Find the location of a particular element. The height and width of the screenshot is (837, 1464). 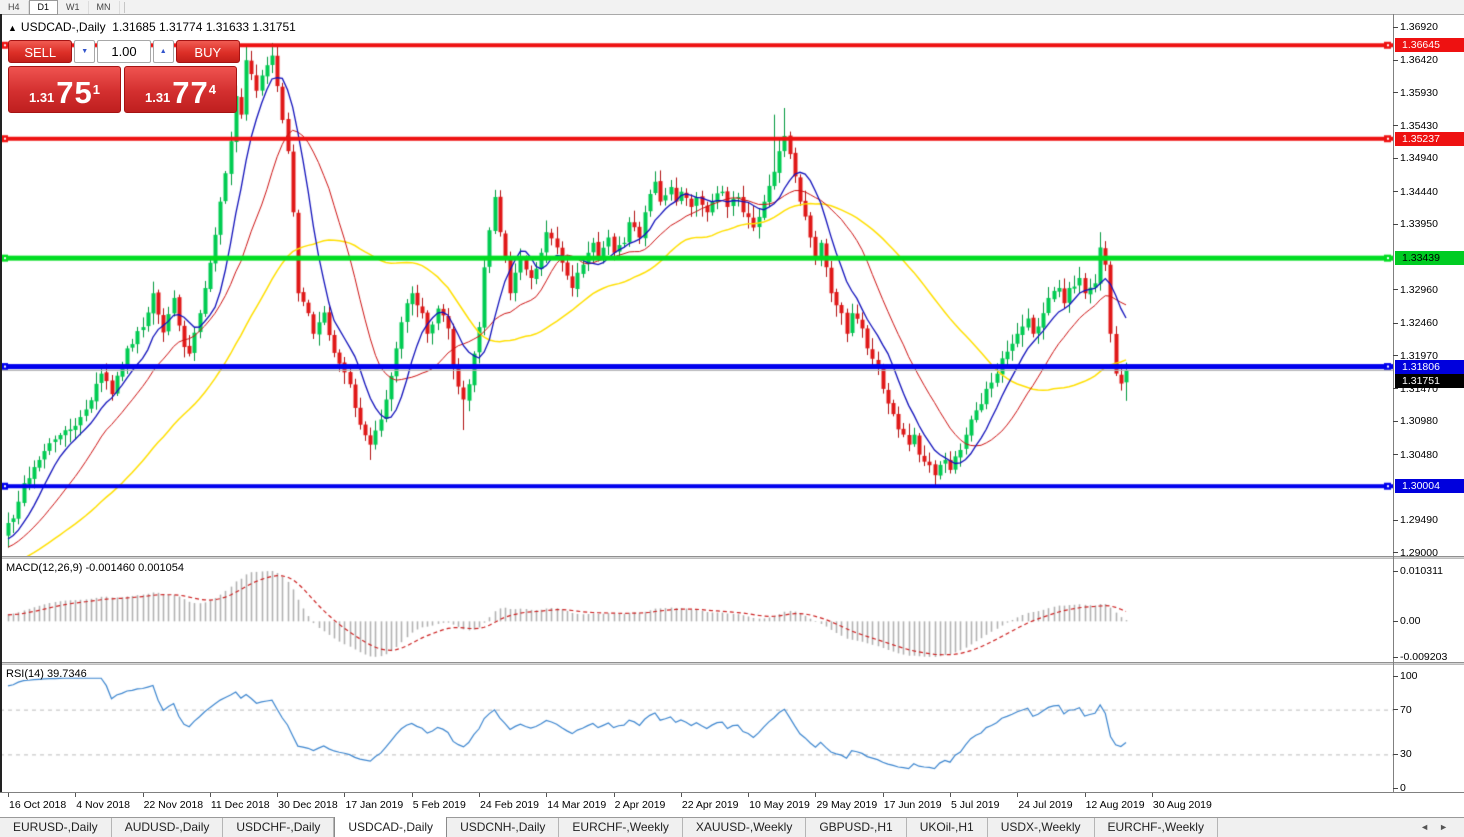

one-click-trade-panel: SELL ▼ ▲ BUY 1.31 75 1 1.31 77 4 is located at coordinates (124, 76).